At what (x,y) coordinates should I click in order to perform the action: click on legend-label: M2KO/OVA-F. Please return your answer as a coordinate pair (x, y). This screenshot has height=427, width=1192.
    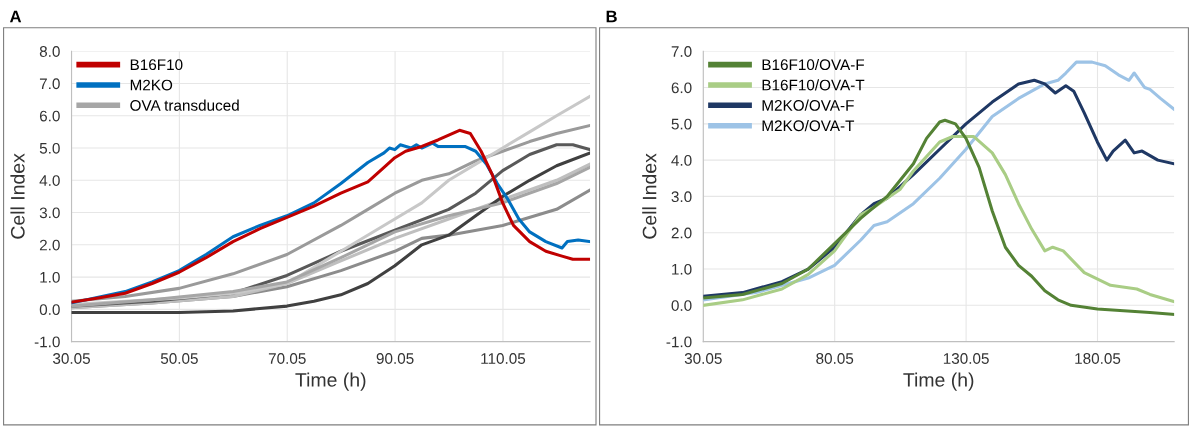
    Looking at the image, I should click on (808, 105).